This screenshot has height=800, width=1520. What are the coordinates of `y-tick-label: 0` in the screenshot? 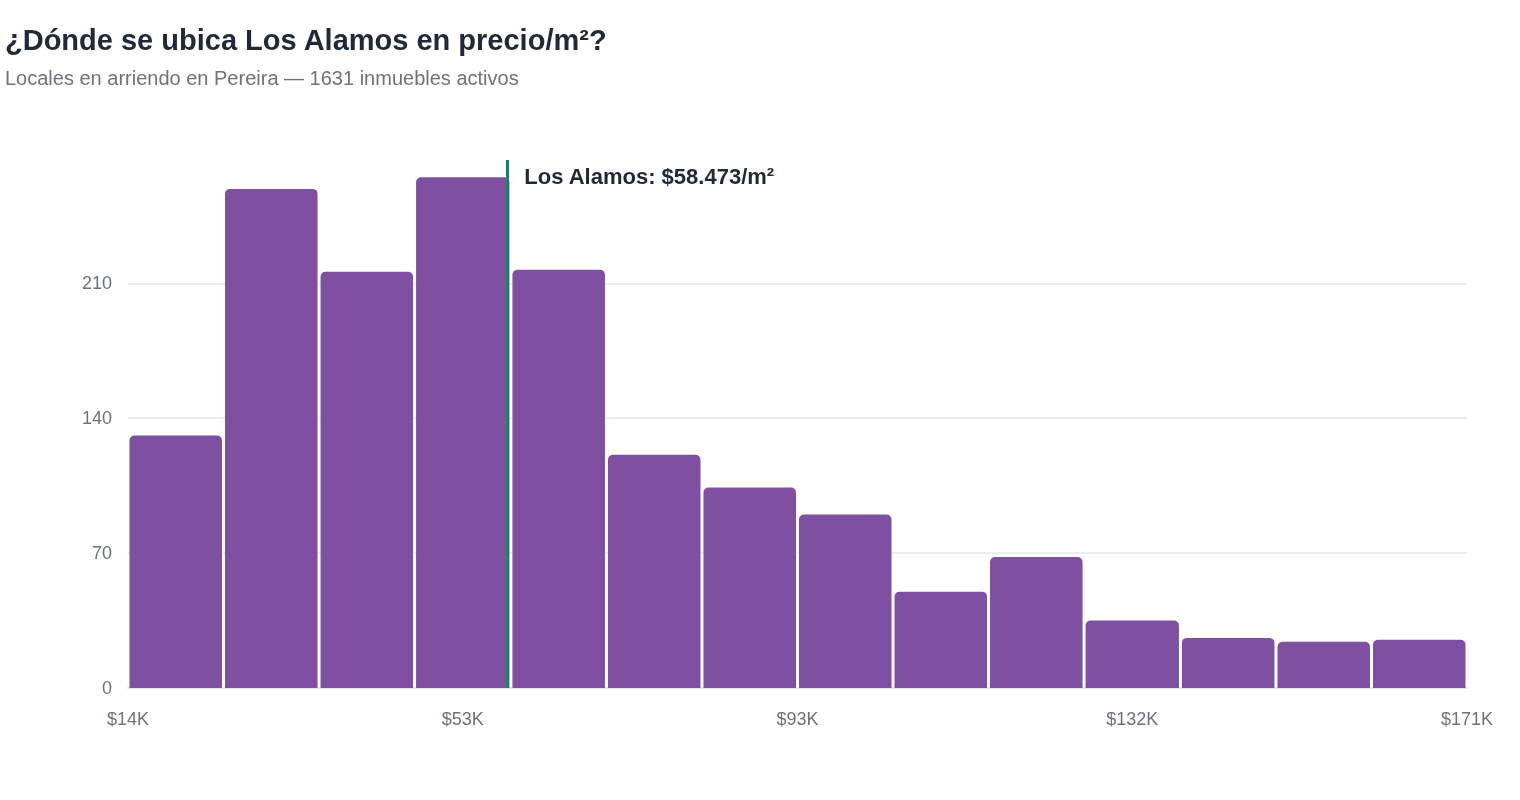 It's located at (106, 688).